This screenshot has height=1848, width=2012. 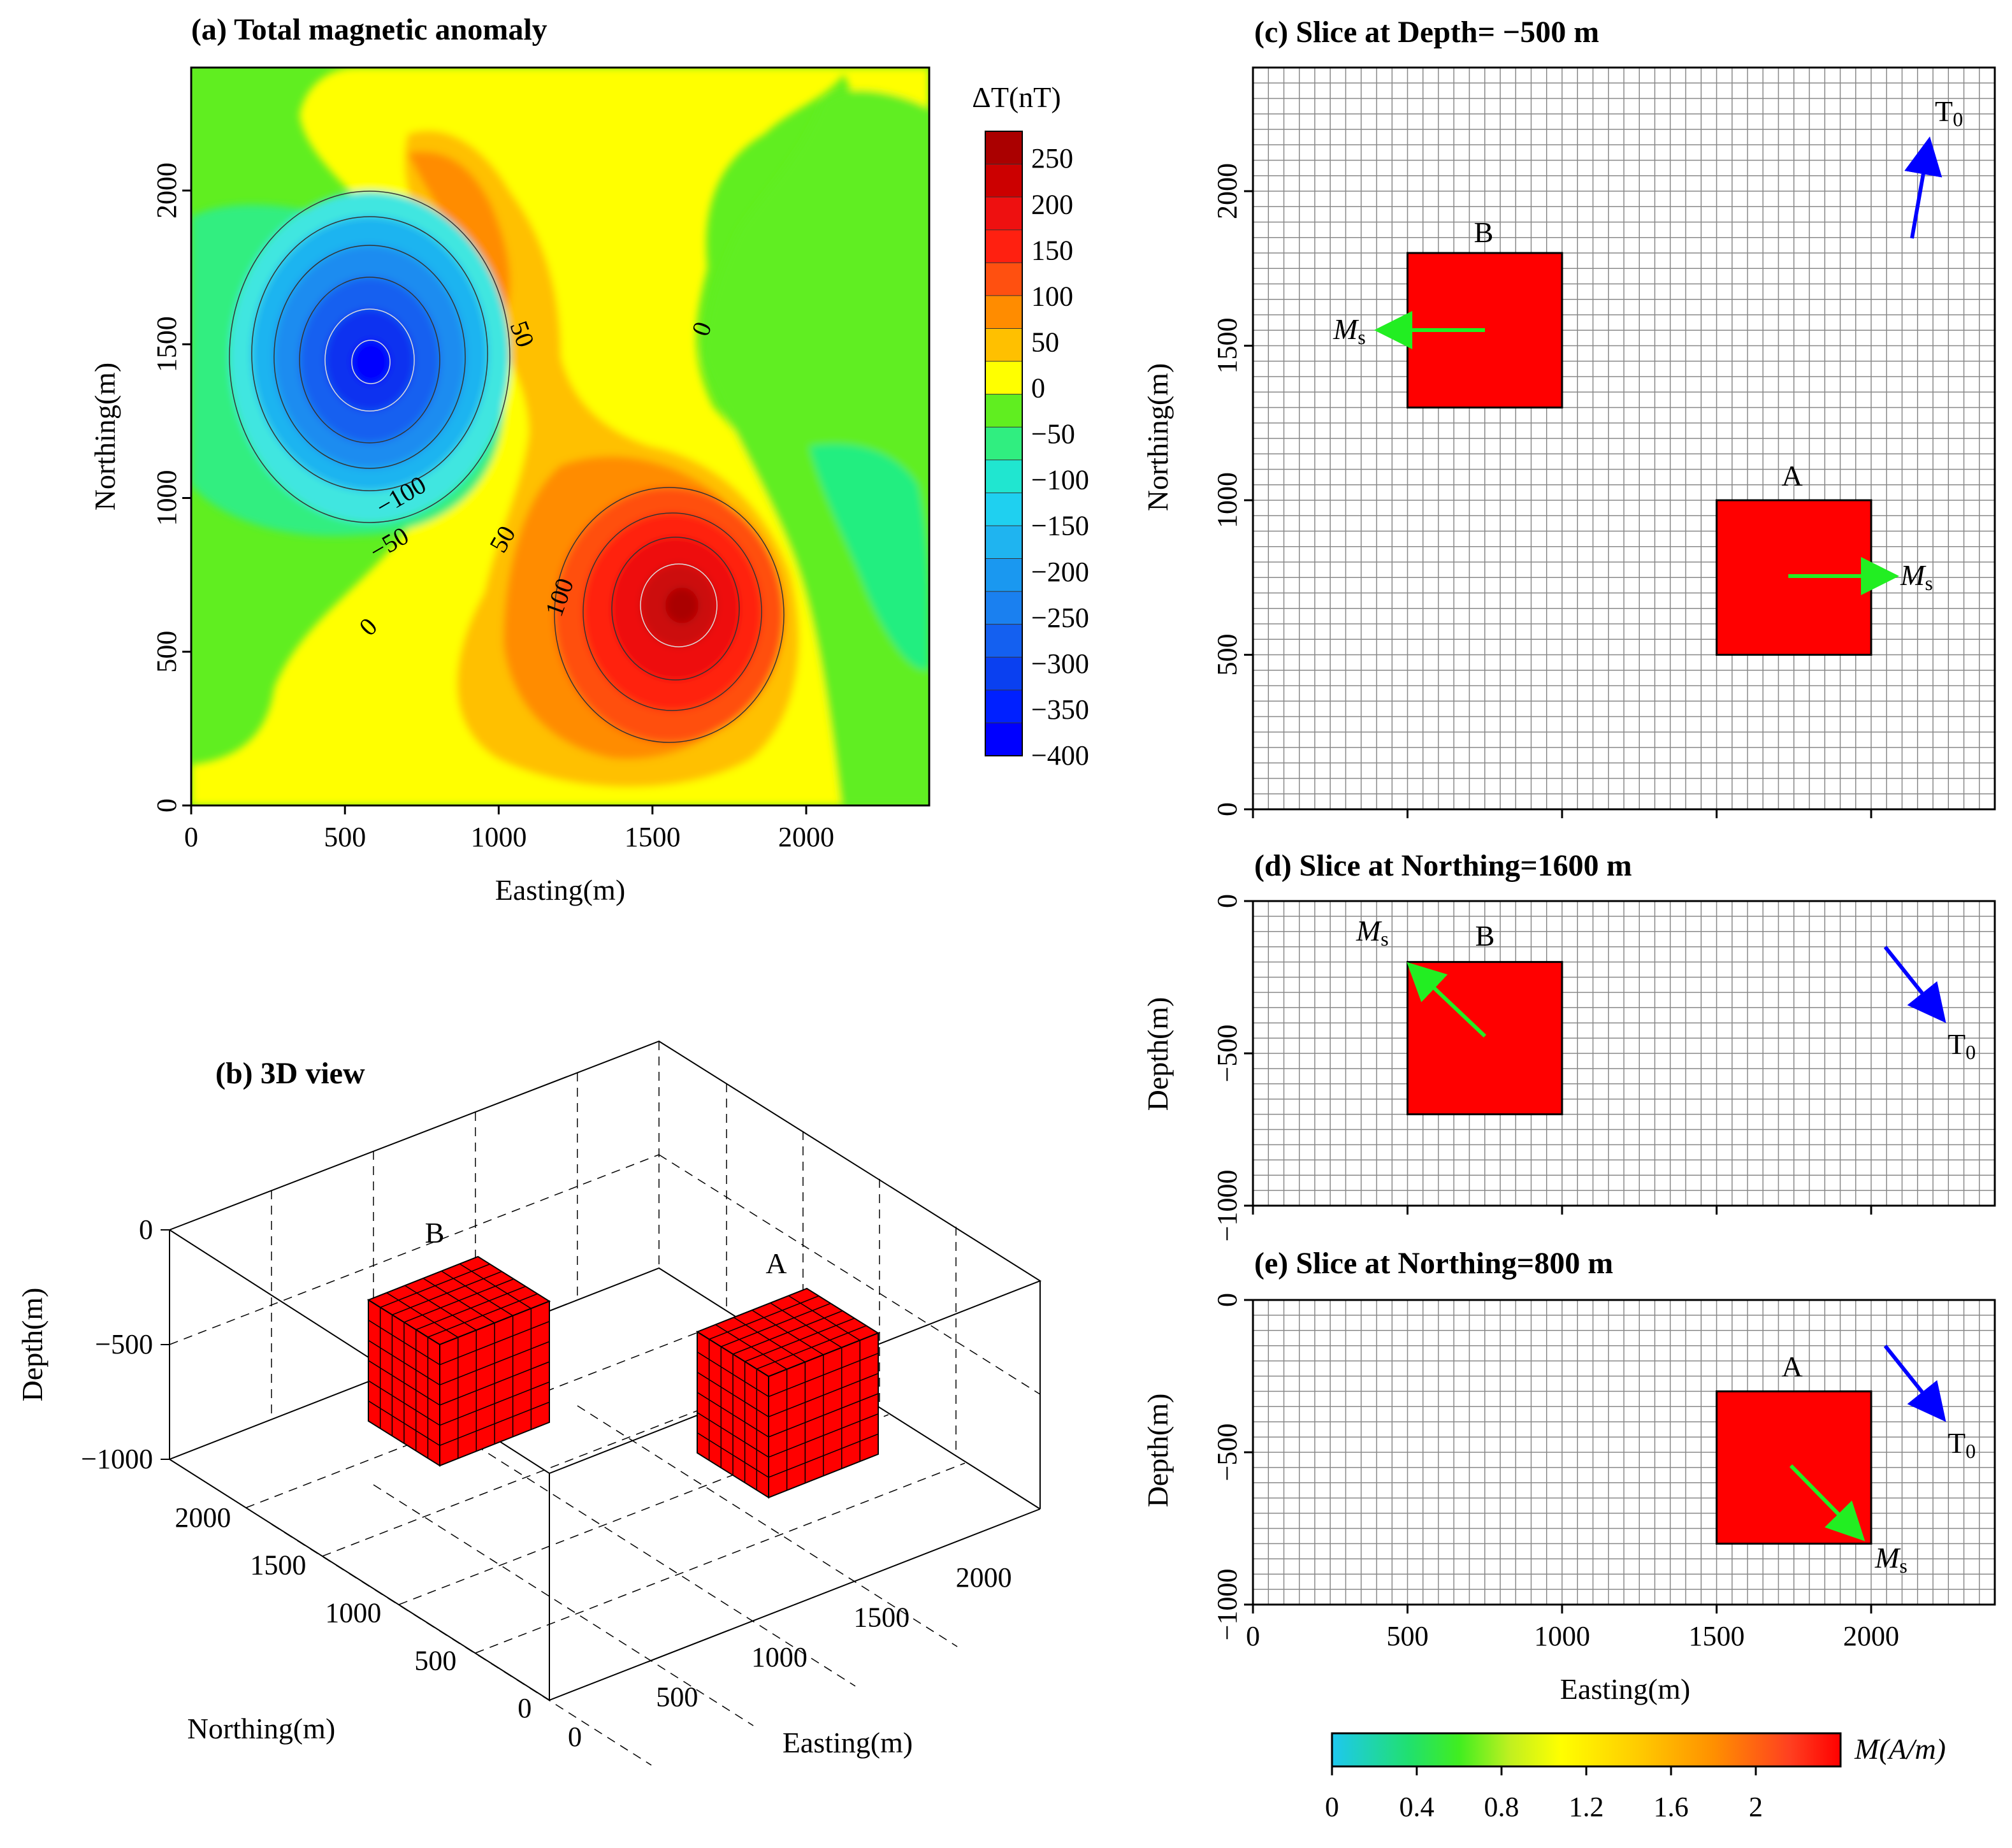 I want to click on body-a-label-c: A, so click(x=1791, y=475).